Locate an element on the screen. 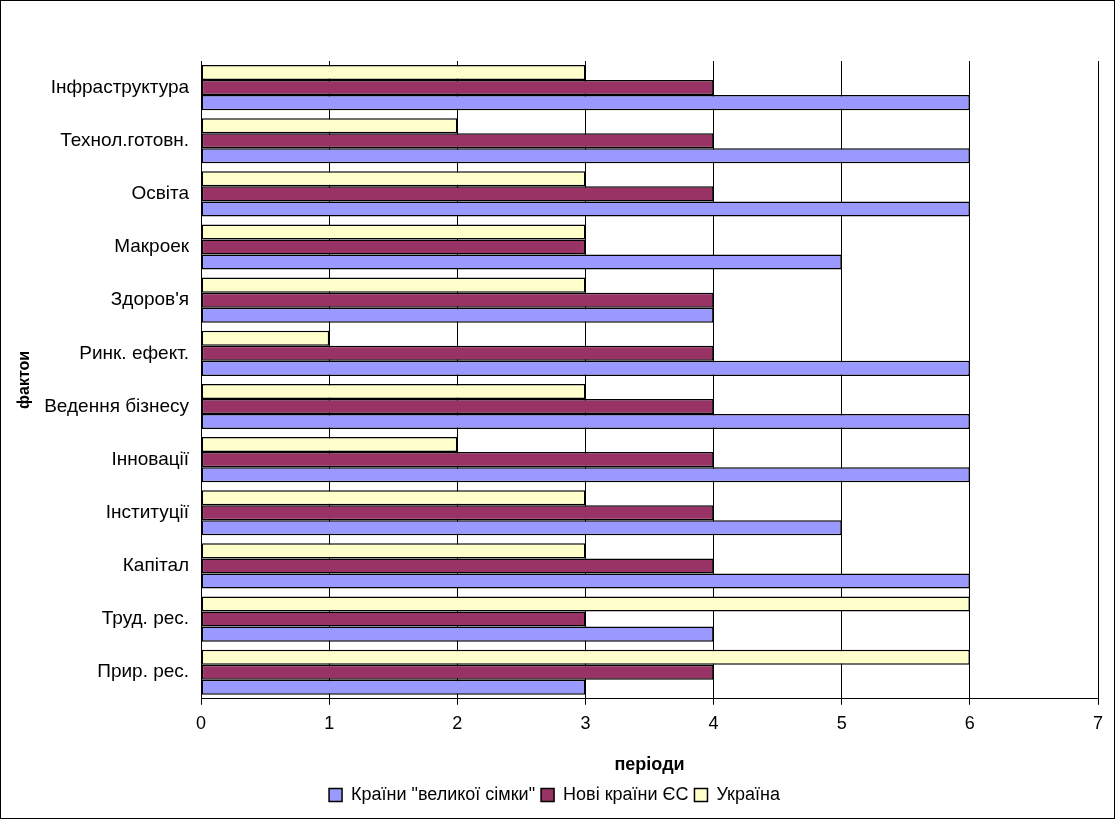 The image size is (1115, 819). y-tick-label: Інновації is located at coordinates (150, 458).